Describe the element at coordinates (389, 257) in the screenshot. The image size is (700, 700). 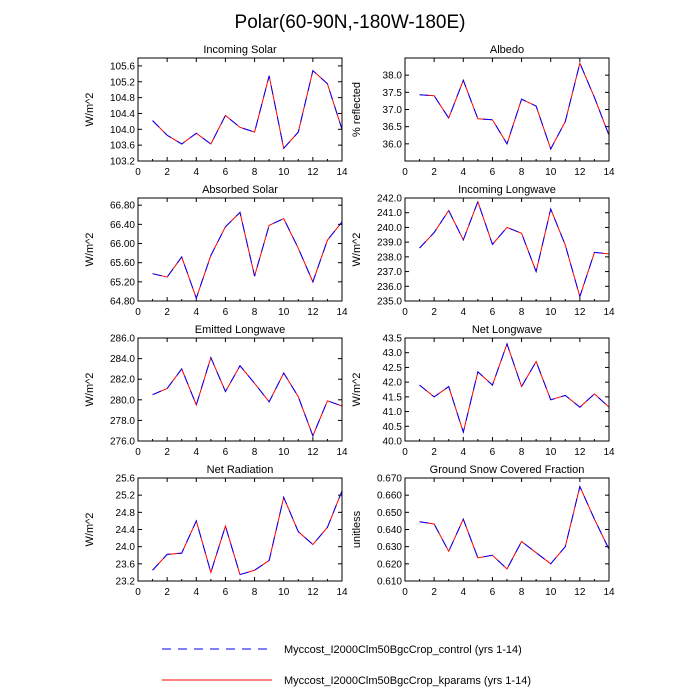
I see `y-tick-label: 238.0` at that location.